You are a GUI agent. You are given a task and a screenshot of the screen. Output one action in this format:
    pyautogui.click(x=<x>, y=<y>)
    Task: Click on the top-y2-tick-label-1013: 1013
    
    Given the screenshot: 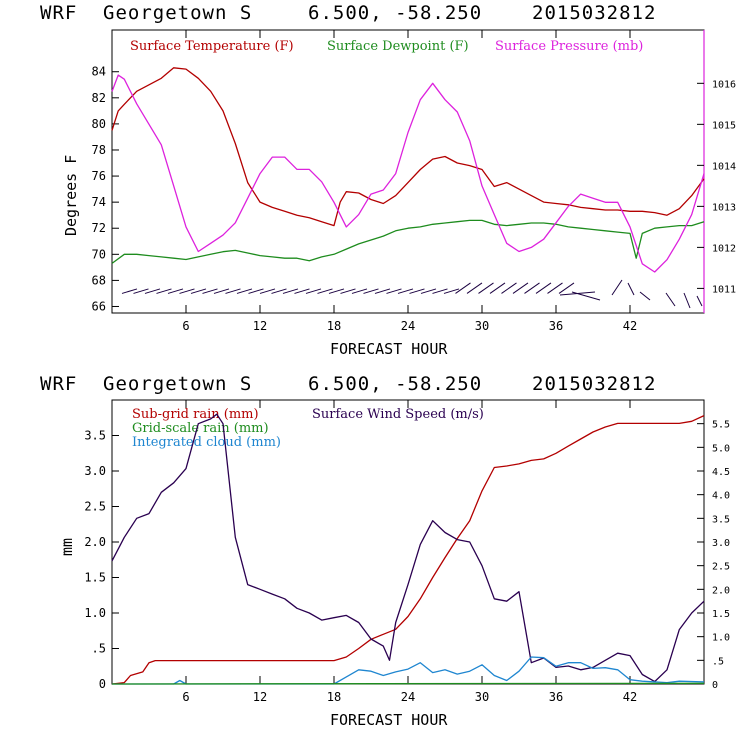 What is the action you would take?
    pyautogui.click(x=724, y=207)
    